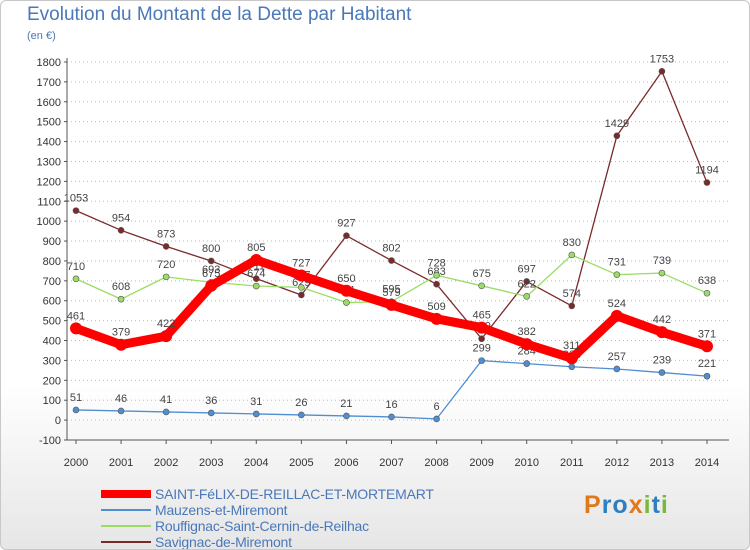 The image size is (750, 550). Describe the element at coordinates (49, 182) in the screenshot. I see `y-tick-label: 1200` at that location.